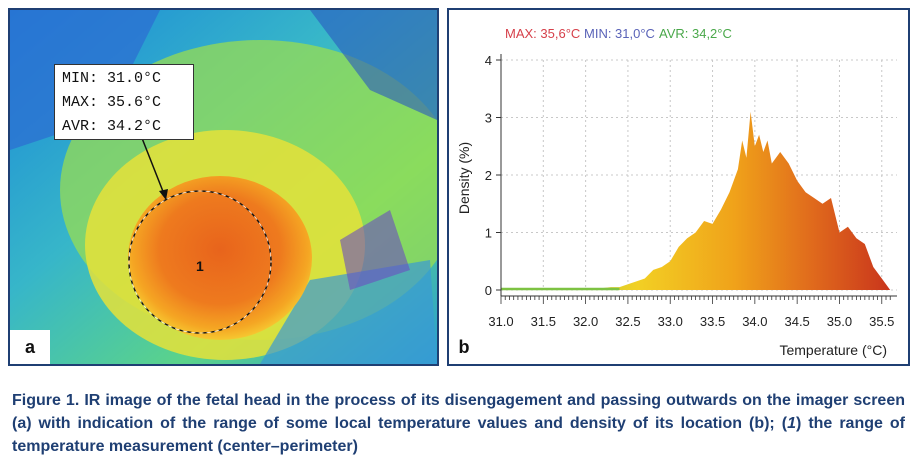 The image size is (917, 470). Describe the element at coordinates (585, 321) in the screenshot. I see `x-tick-label: 32.0` at that location.